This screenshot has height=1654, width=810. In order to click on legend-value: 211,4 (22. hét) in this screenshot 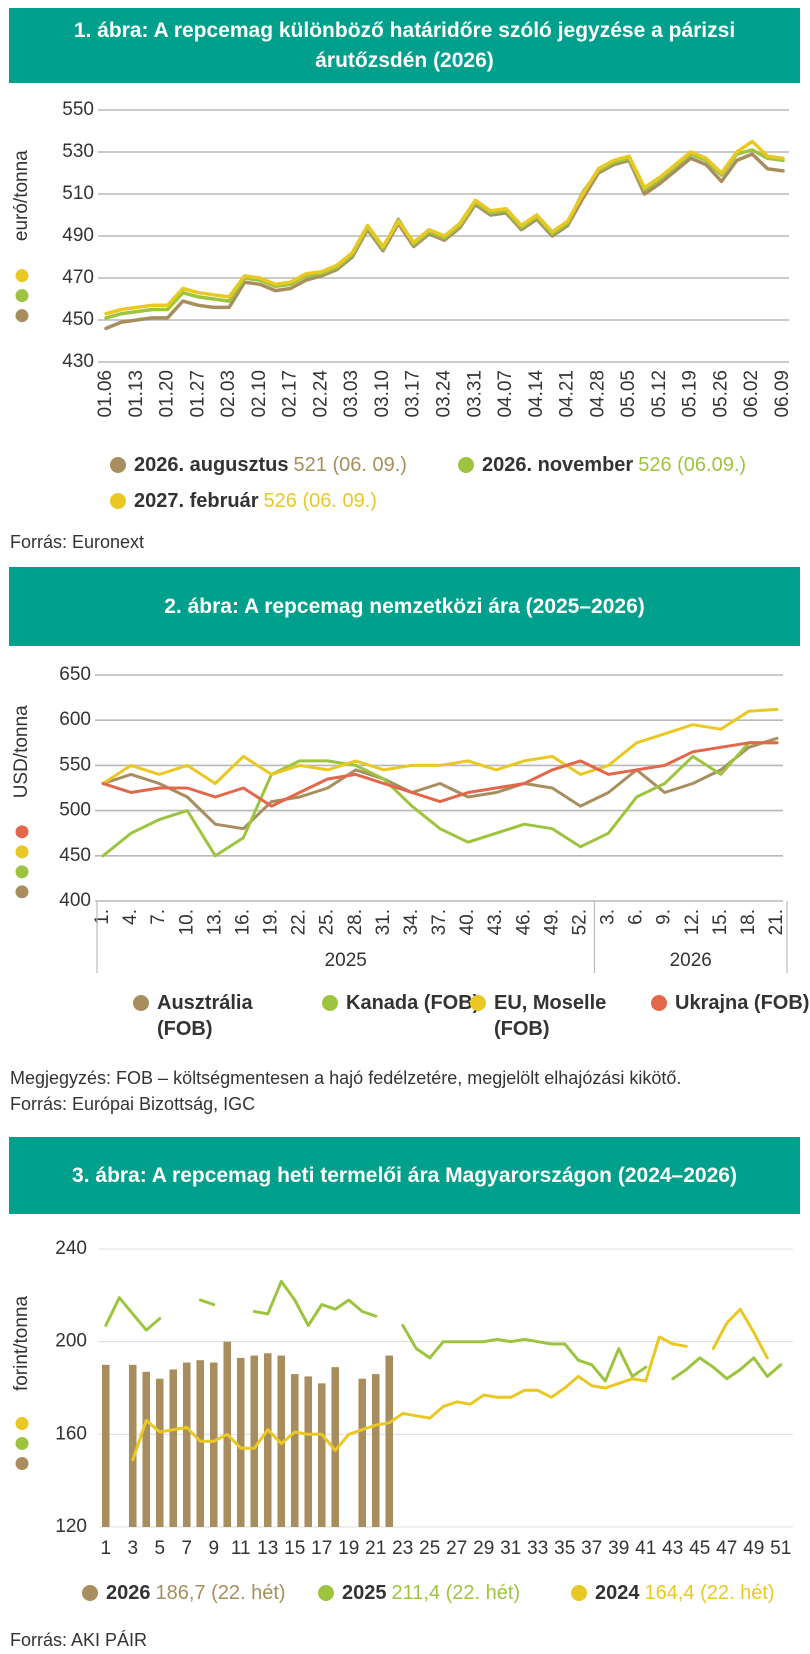, I will do `click(456, 1593)`.